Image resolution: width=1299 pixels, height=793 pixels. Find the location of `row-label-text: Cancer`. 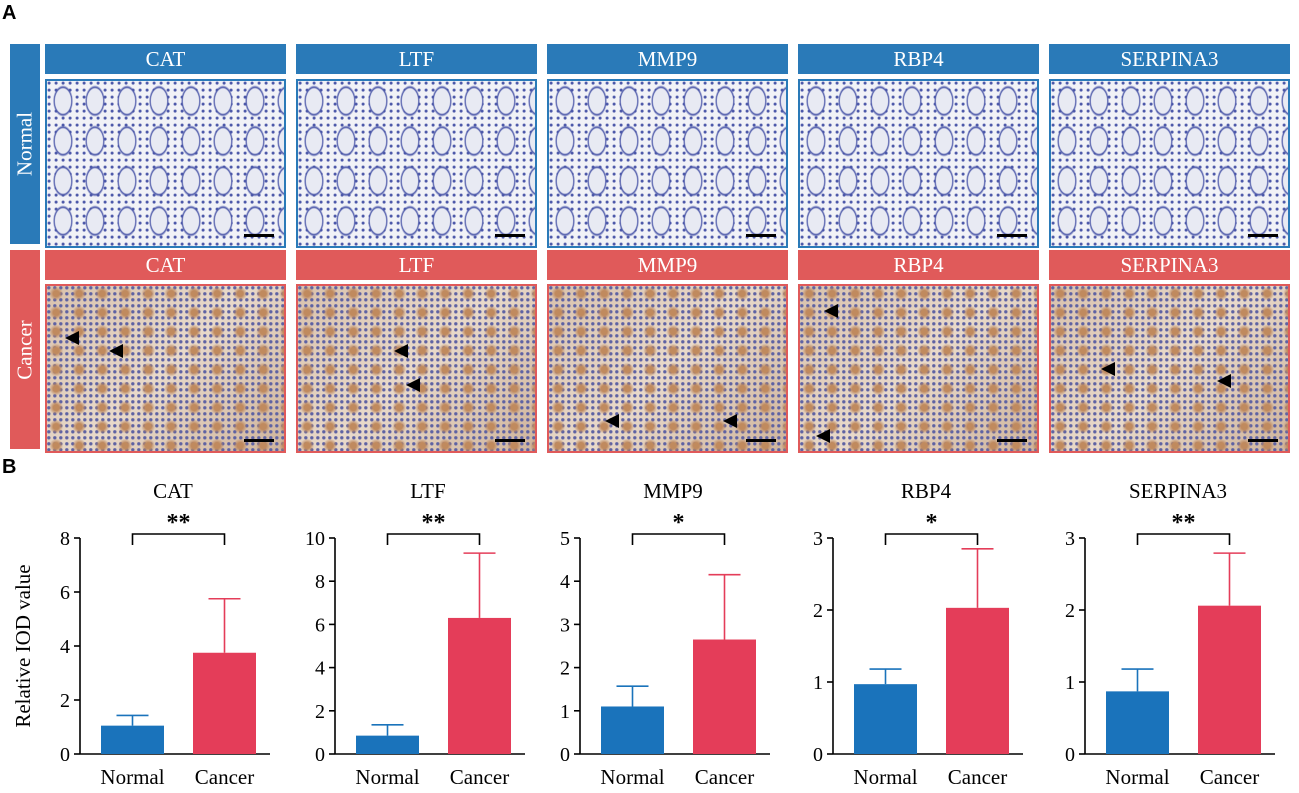

row-label-text: Cancer is located at coordinates (24, 349).